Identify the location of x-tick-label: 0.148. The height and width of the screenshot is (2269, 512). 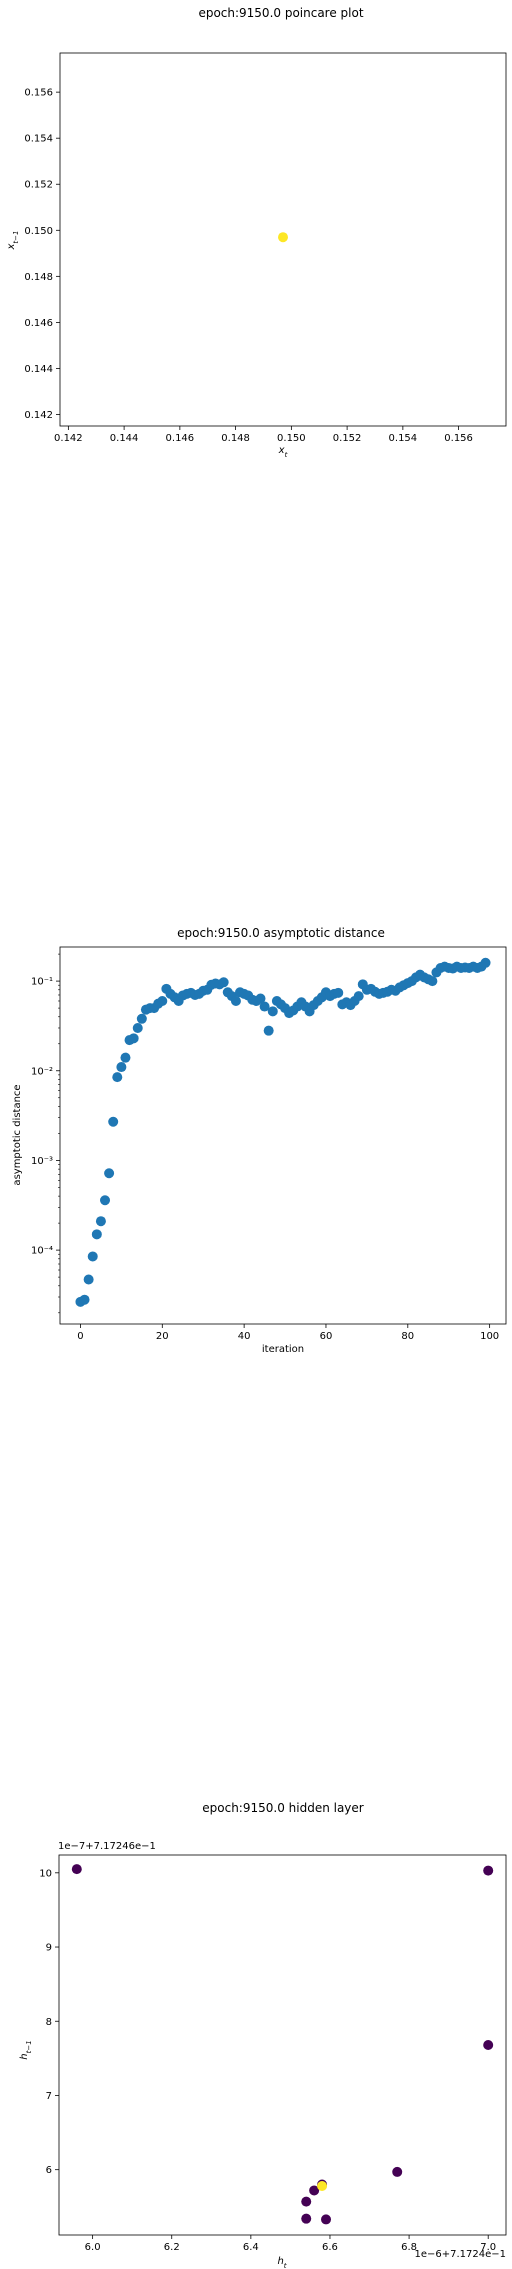
(235, 438).